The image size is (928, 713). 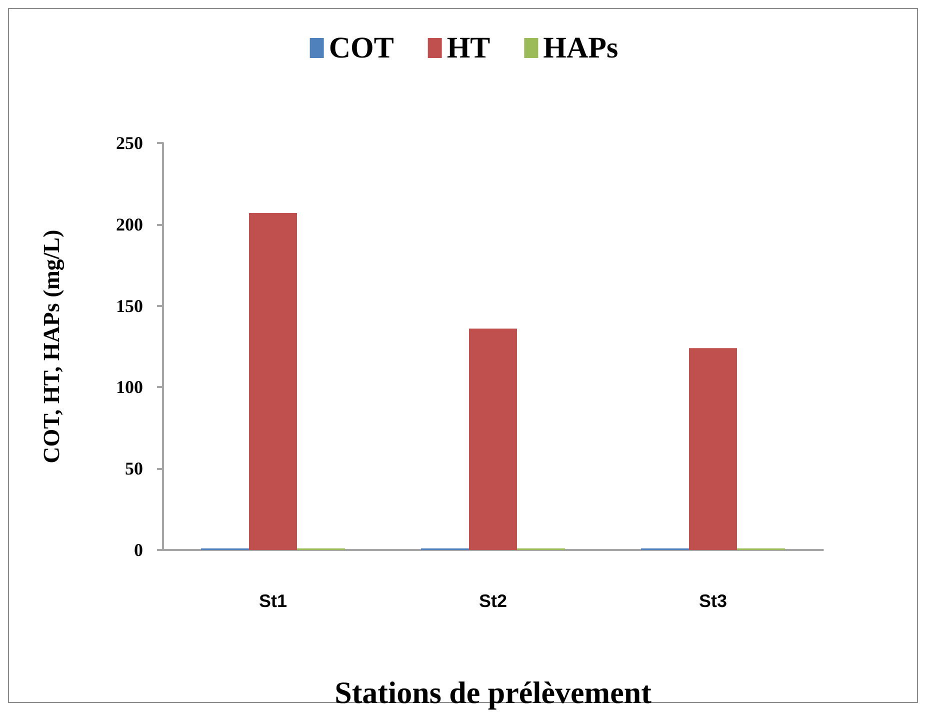 What do you see at coordinates (129, 387) in the screenshot?
I see `y-tick-label: 100` at bounding box center [129, 387].